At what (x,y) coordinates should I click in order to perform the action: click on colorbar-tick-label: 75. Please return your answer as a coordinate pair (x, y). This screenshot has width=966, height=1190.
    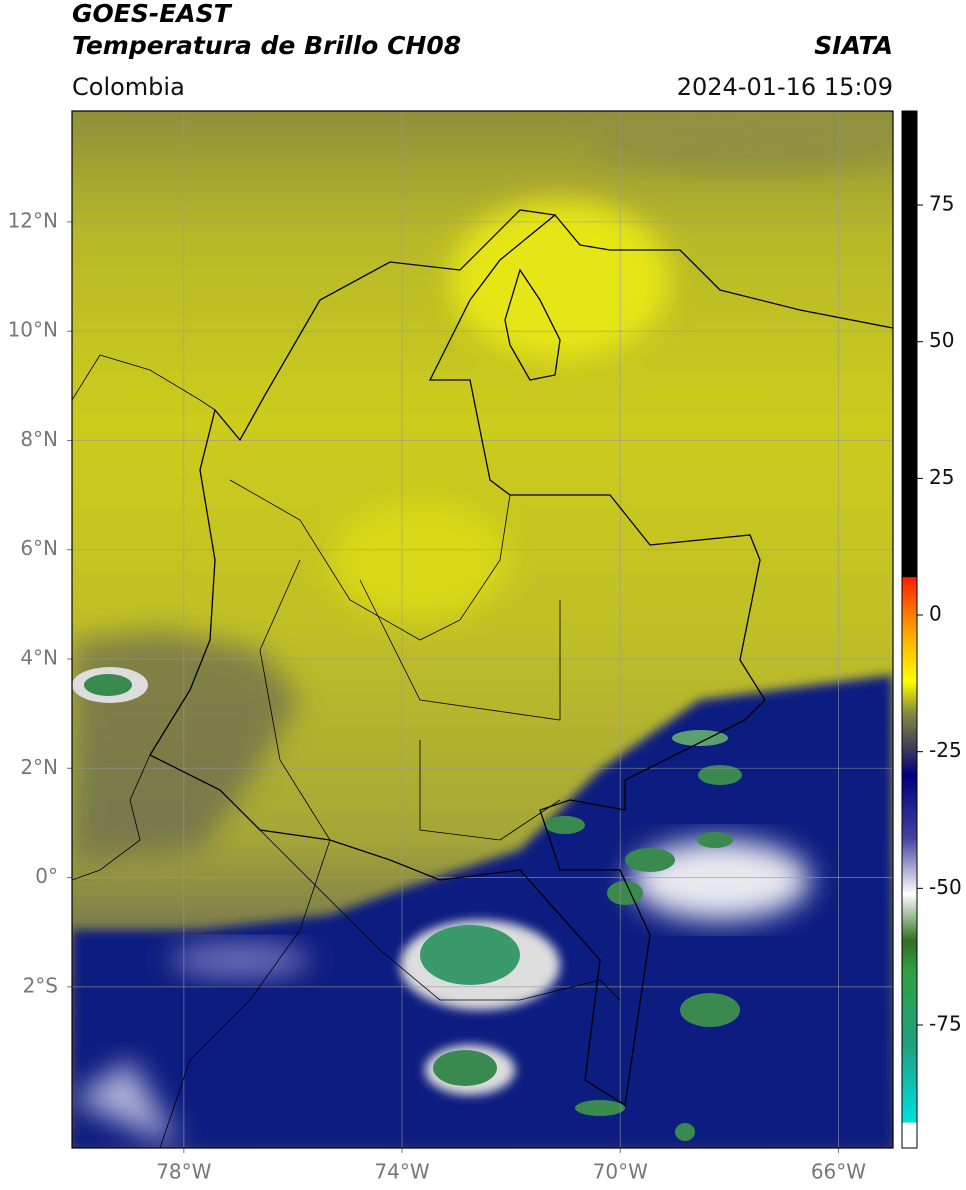
    Looking at the image, I should click on (941, 204).